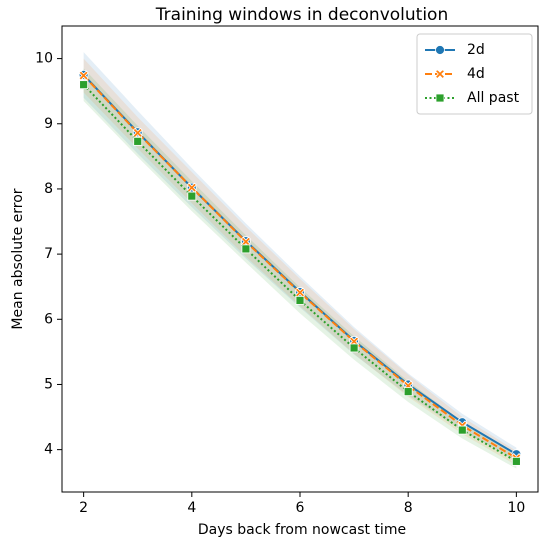 The height and width of the screenshot is (542, 540). What do you see at coordinates (48, 124) in the screenshot?
I see `y-tick-label: 9` at bounding box center [48, 124].